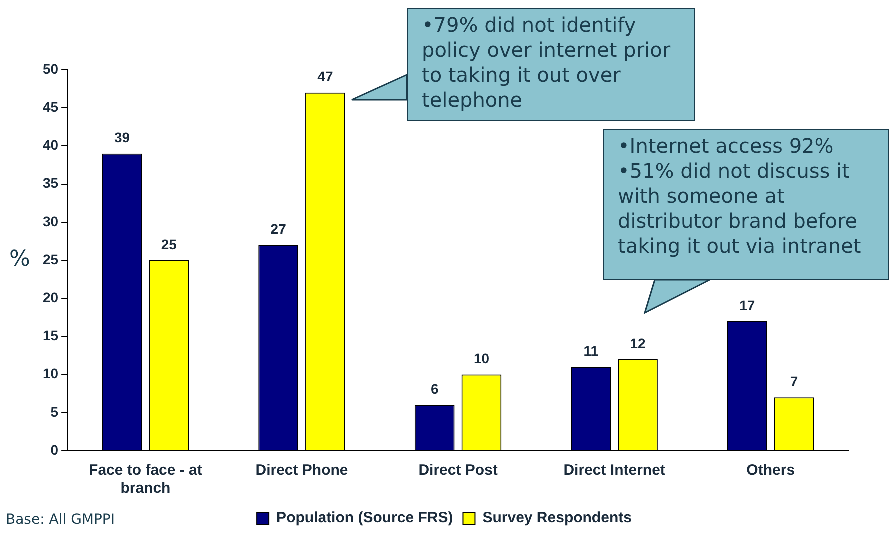  What do you see at coordinates (169, 244) in the screenshot?
I see `data-label: 25` at bounding box center [169, 244].